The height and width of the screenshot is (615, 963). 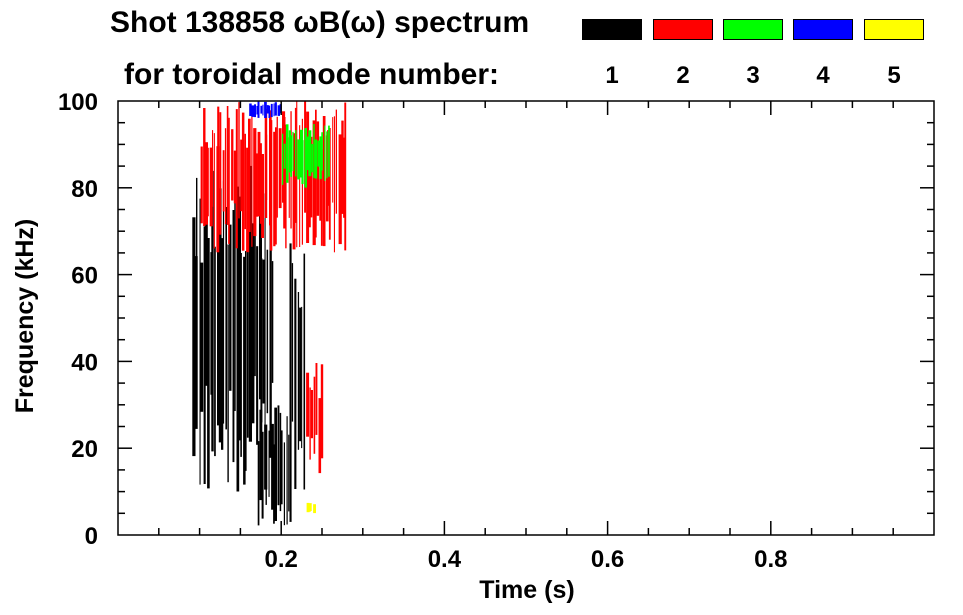 What do you see at coordinates (320, 22) in the screenshot?
I see `chart-title: Shot 138858 ωB(ω) spectrum` at bounding box center [320, 22].